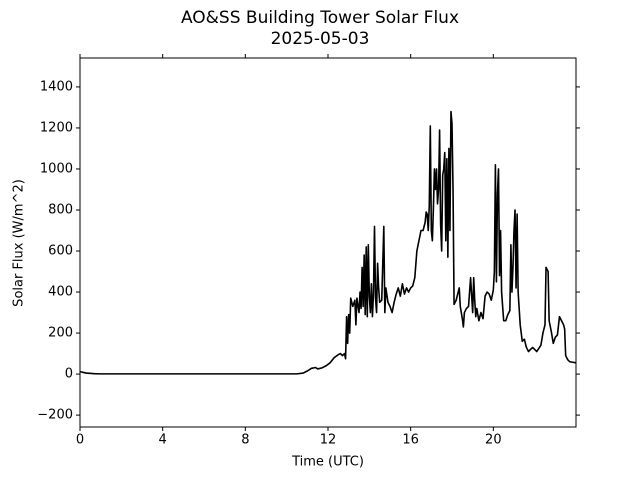 The image size is (640, 480). What do you see at coordinates (55, 415) in the screenshot?
I see `y-tick-label: −200` at bounding box center [55, 415].